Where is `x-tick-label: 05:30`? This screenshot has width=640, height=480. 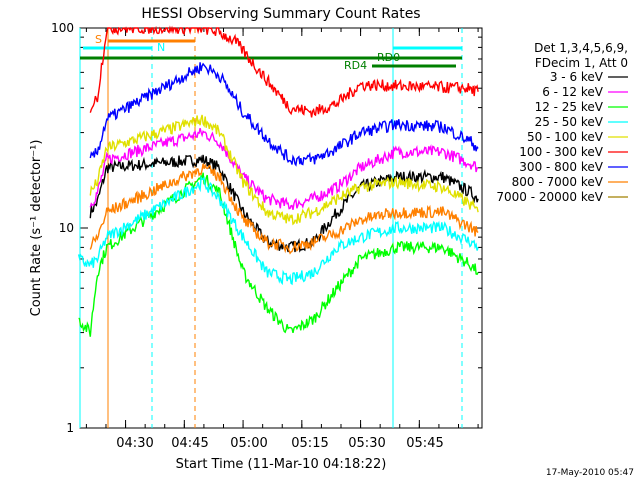 x-tick-label: 05:30 is located at coordinates (366, 443).